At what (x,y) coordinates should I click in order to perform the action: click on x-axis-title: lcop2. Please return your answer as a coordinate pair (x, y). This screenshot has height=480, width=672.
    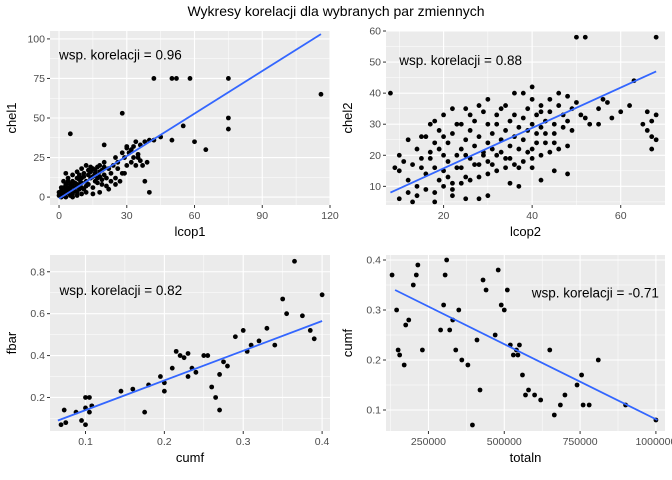
    Looking at the image, I should click on (525, 231).